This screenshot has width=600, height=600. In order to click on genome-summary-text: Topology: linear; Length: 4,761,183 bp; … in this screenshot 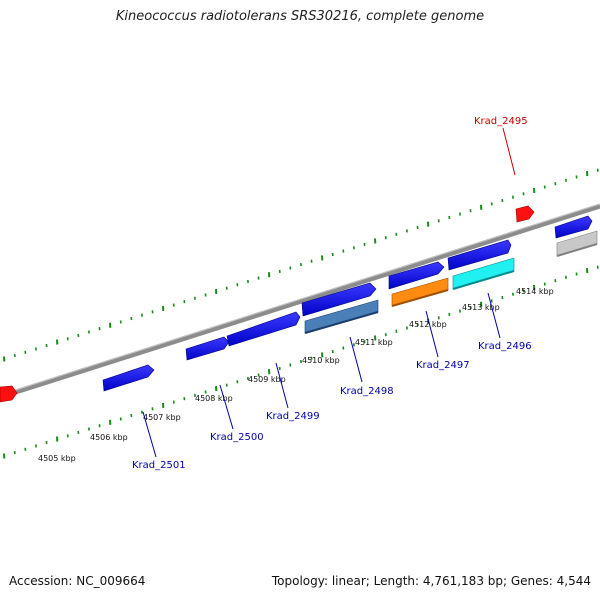, I will do `click(431, 581)`.